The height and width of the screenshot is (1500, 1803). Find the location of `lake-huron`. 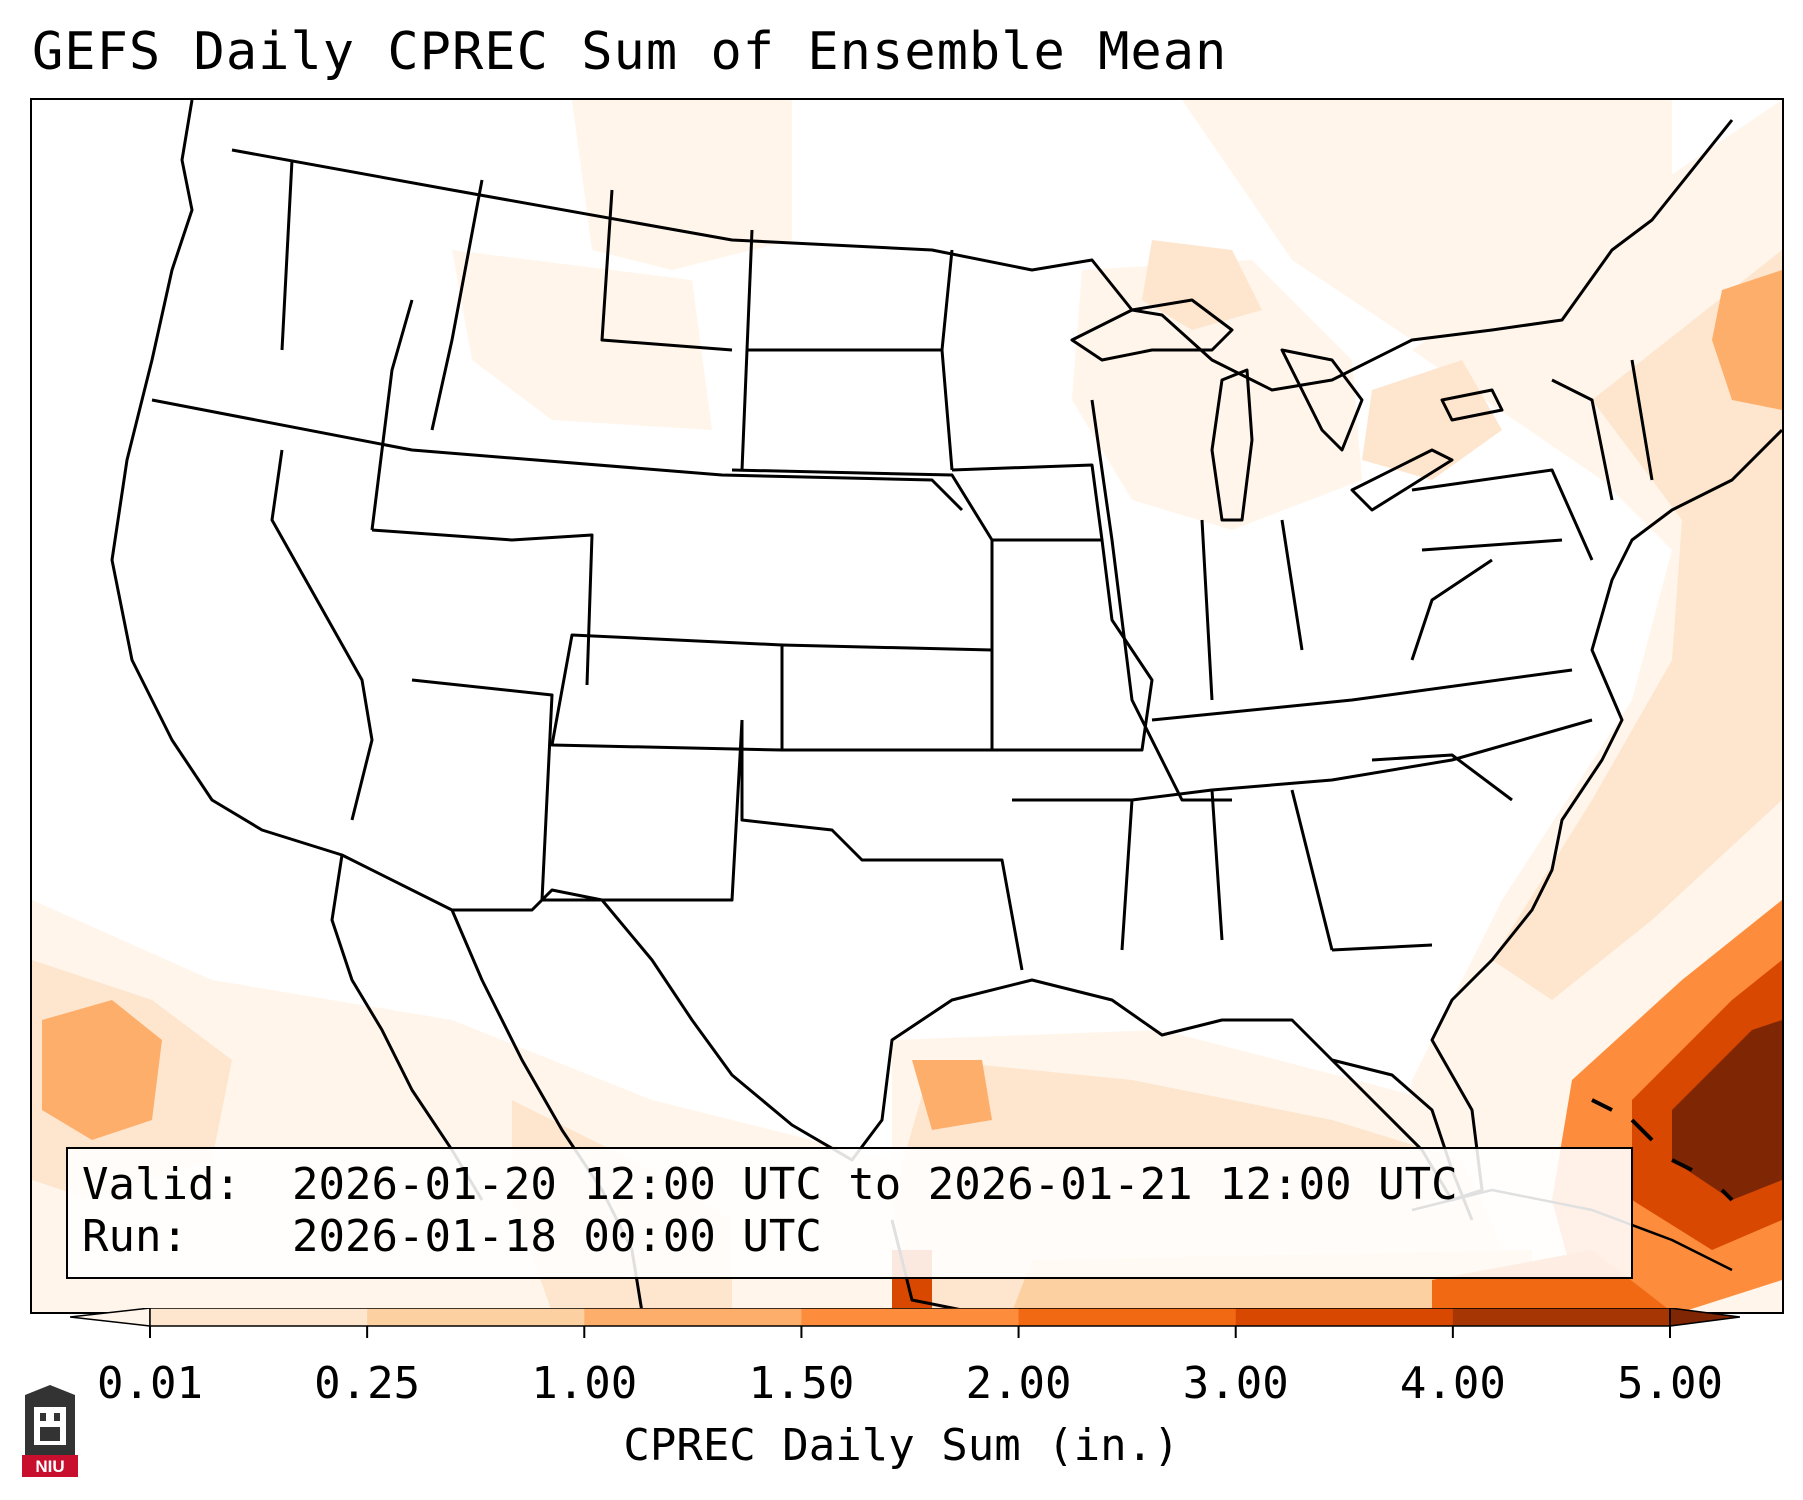

lake-huron is located at coordinates (1322, 400).